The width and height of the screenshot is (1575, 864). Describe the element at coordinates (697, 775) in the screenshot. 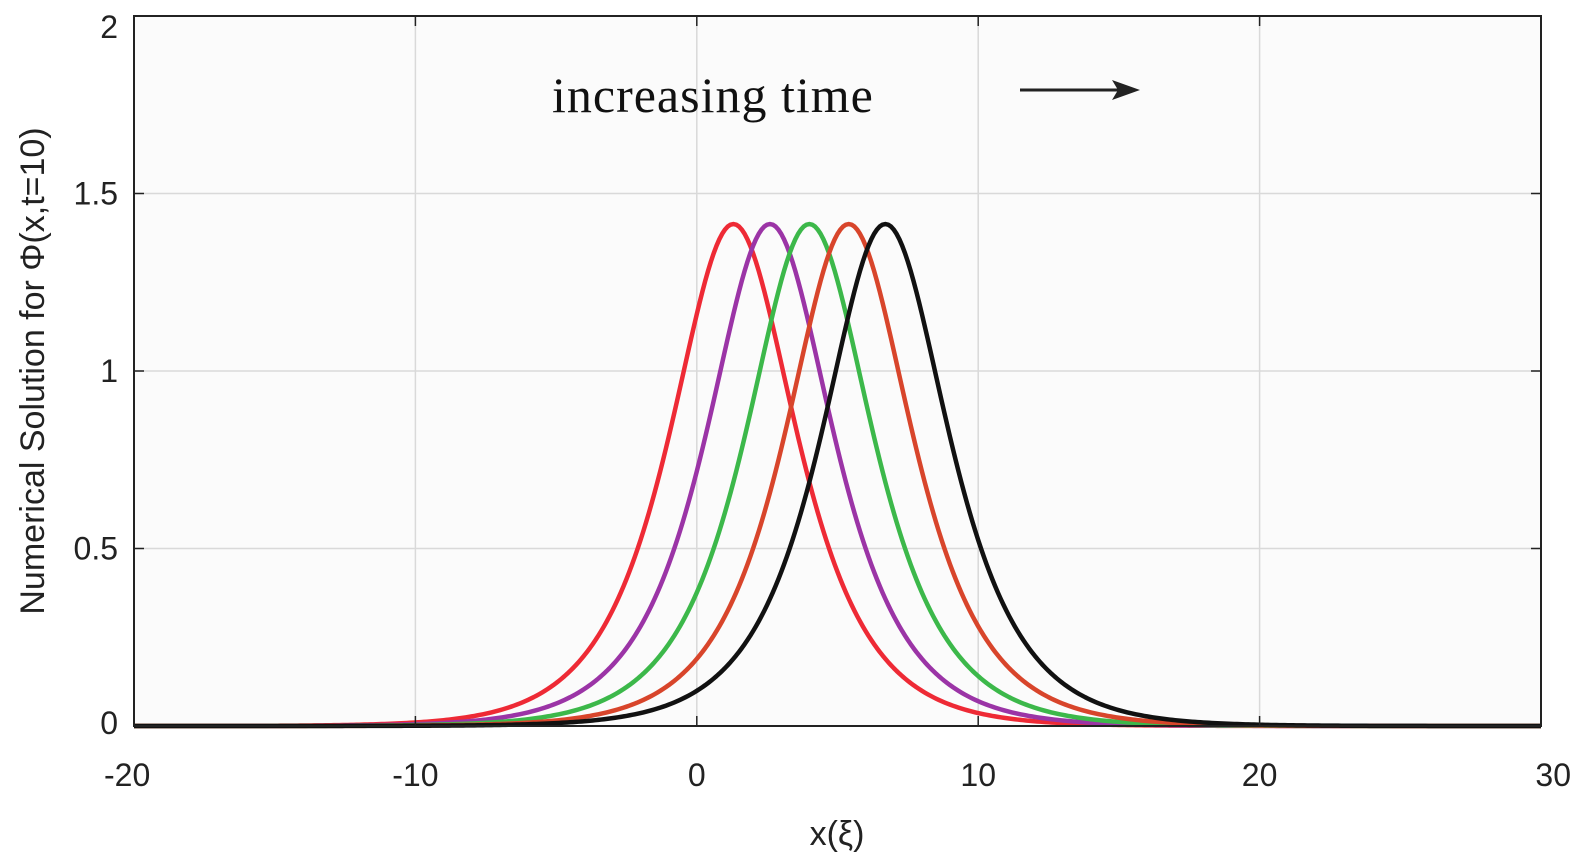

I see `x-tick-label: 0` at that location.